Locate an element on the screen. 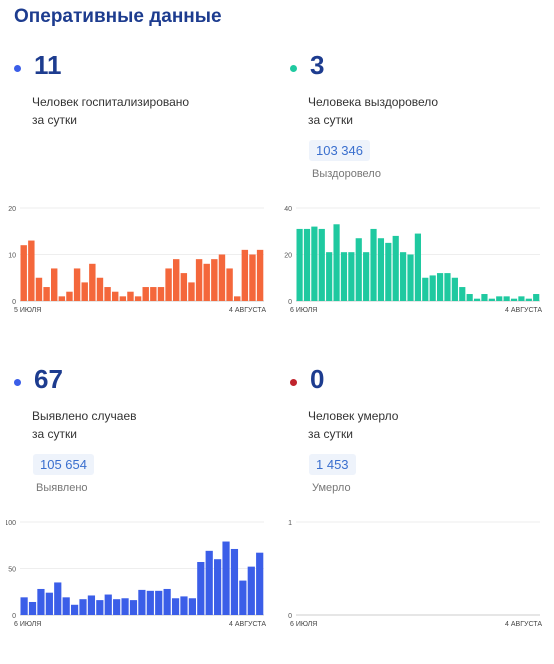 The height and width of the screenshot is (664, 554). recovered-total: 103 346 is located at coordinates (339, 150).